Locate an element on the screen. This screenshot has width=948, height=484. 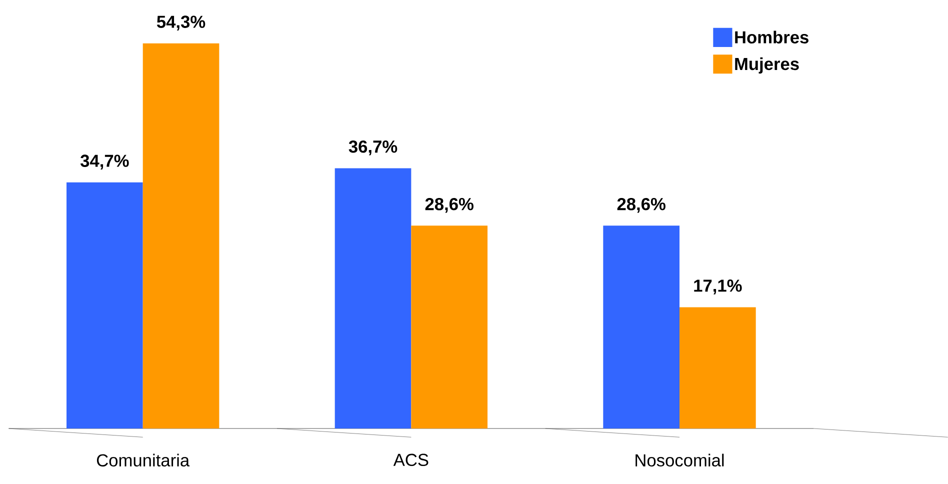
legend-label: Mujeres is located at coordinates (767, 65).